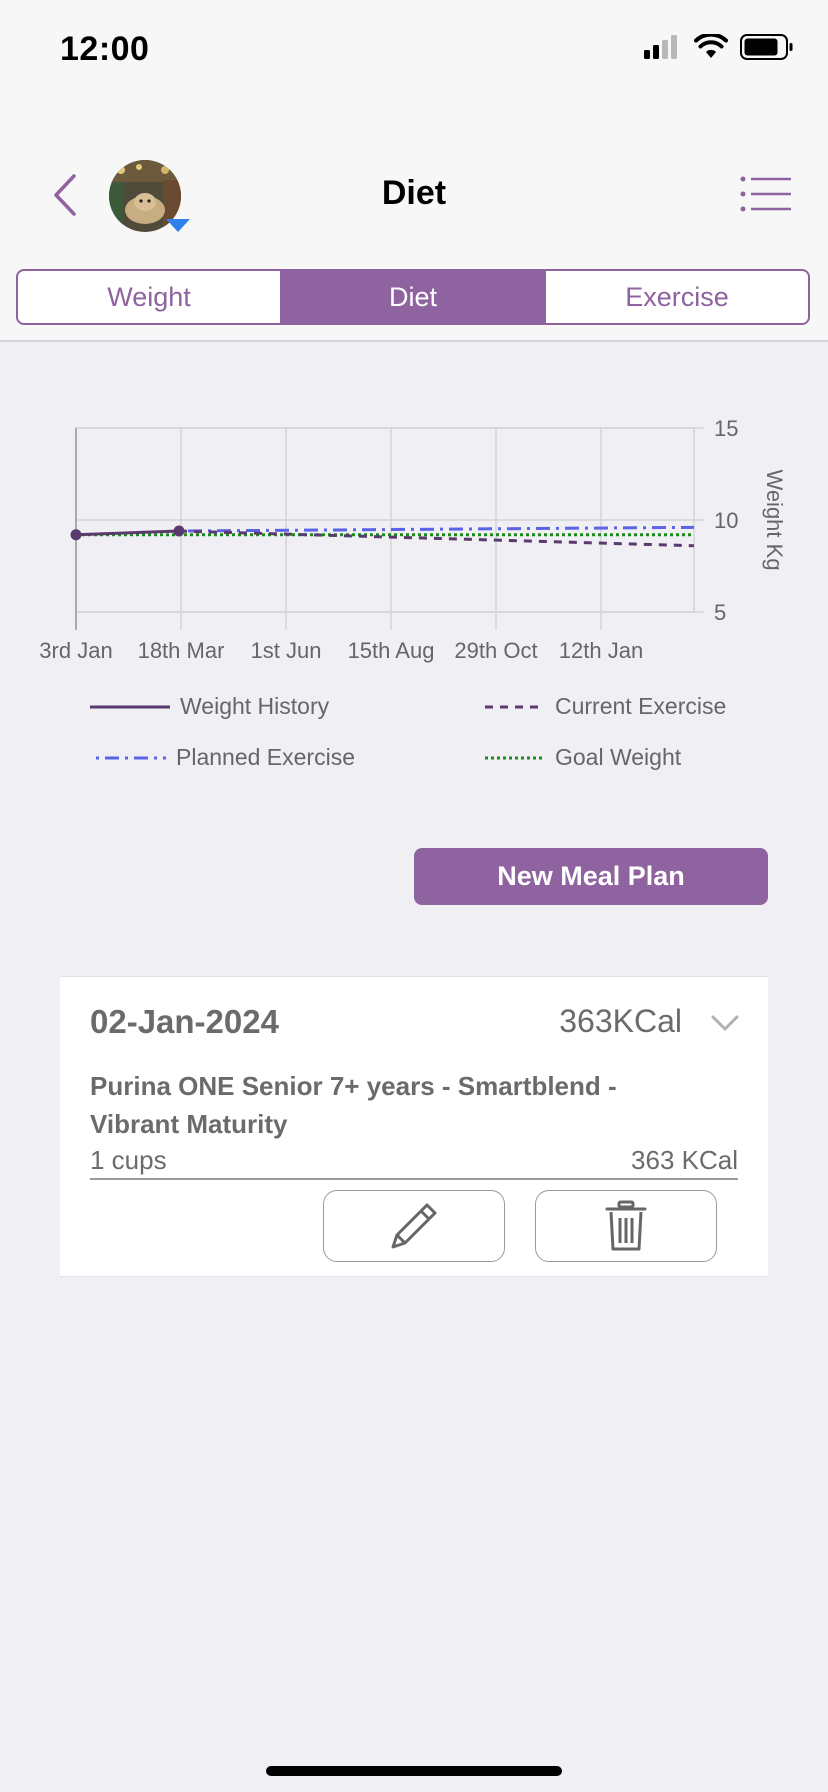 This screenshot has height=1792, width=828. What do you see at coordinates (766, 194) in the screenshot?
I see `list-menu-icon` at bounding box center [766, 194].